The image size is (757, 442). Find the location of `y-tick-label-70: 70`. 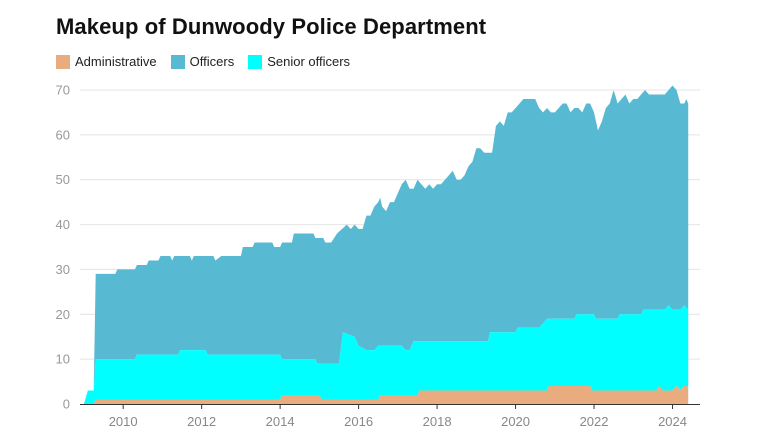

y-tick-label-70: 70 is located at coordinates (63, 90).